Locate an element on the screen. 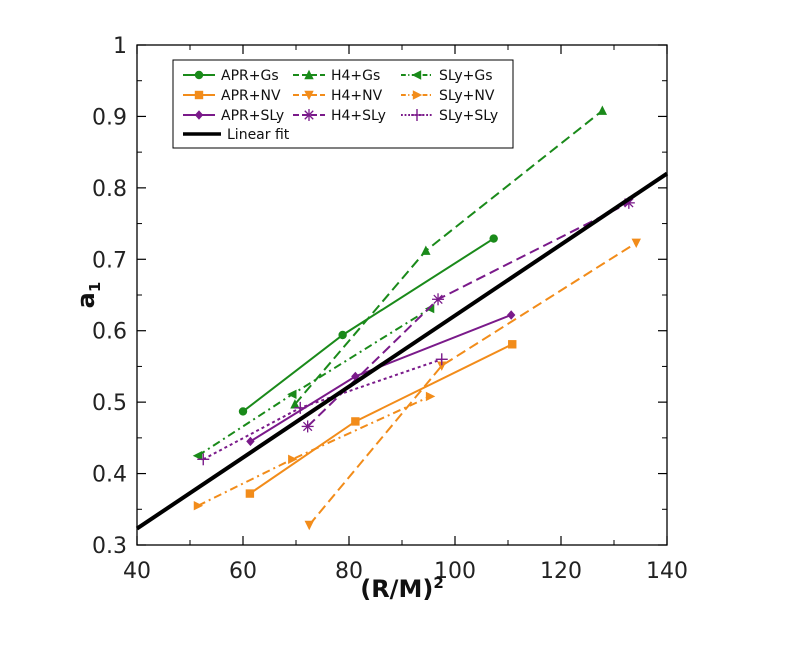  legend-entry-h4-nv: H4+NV is located at coordinates (338, 96).